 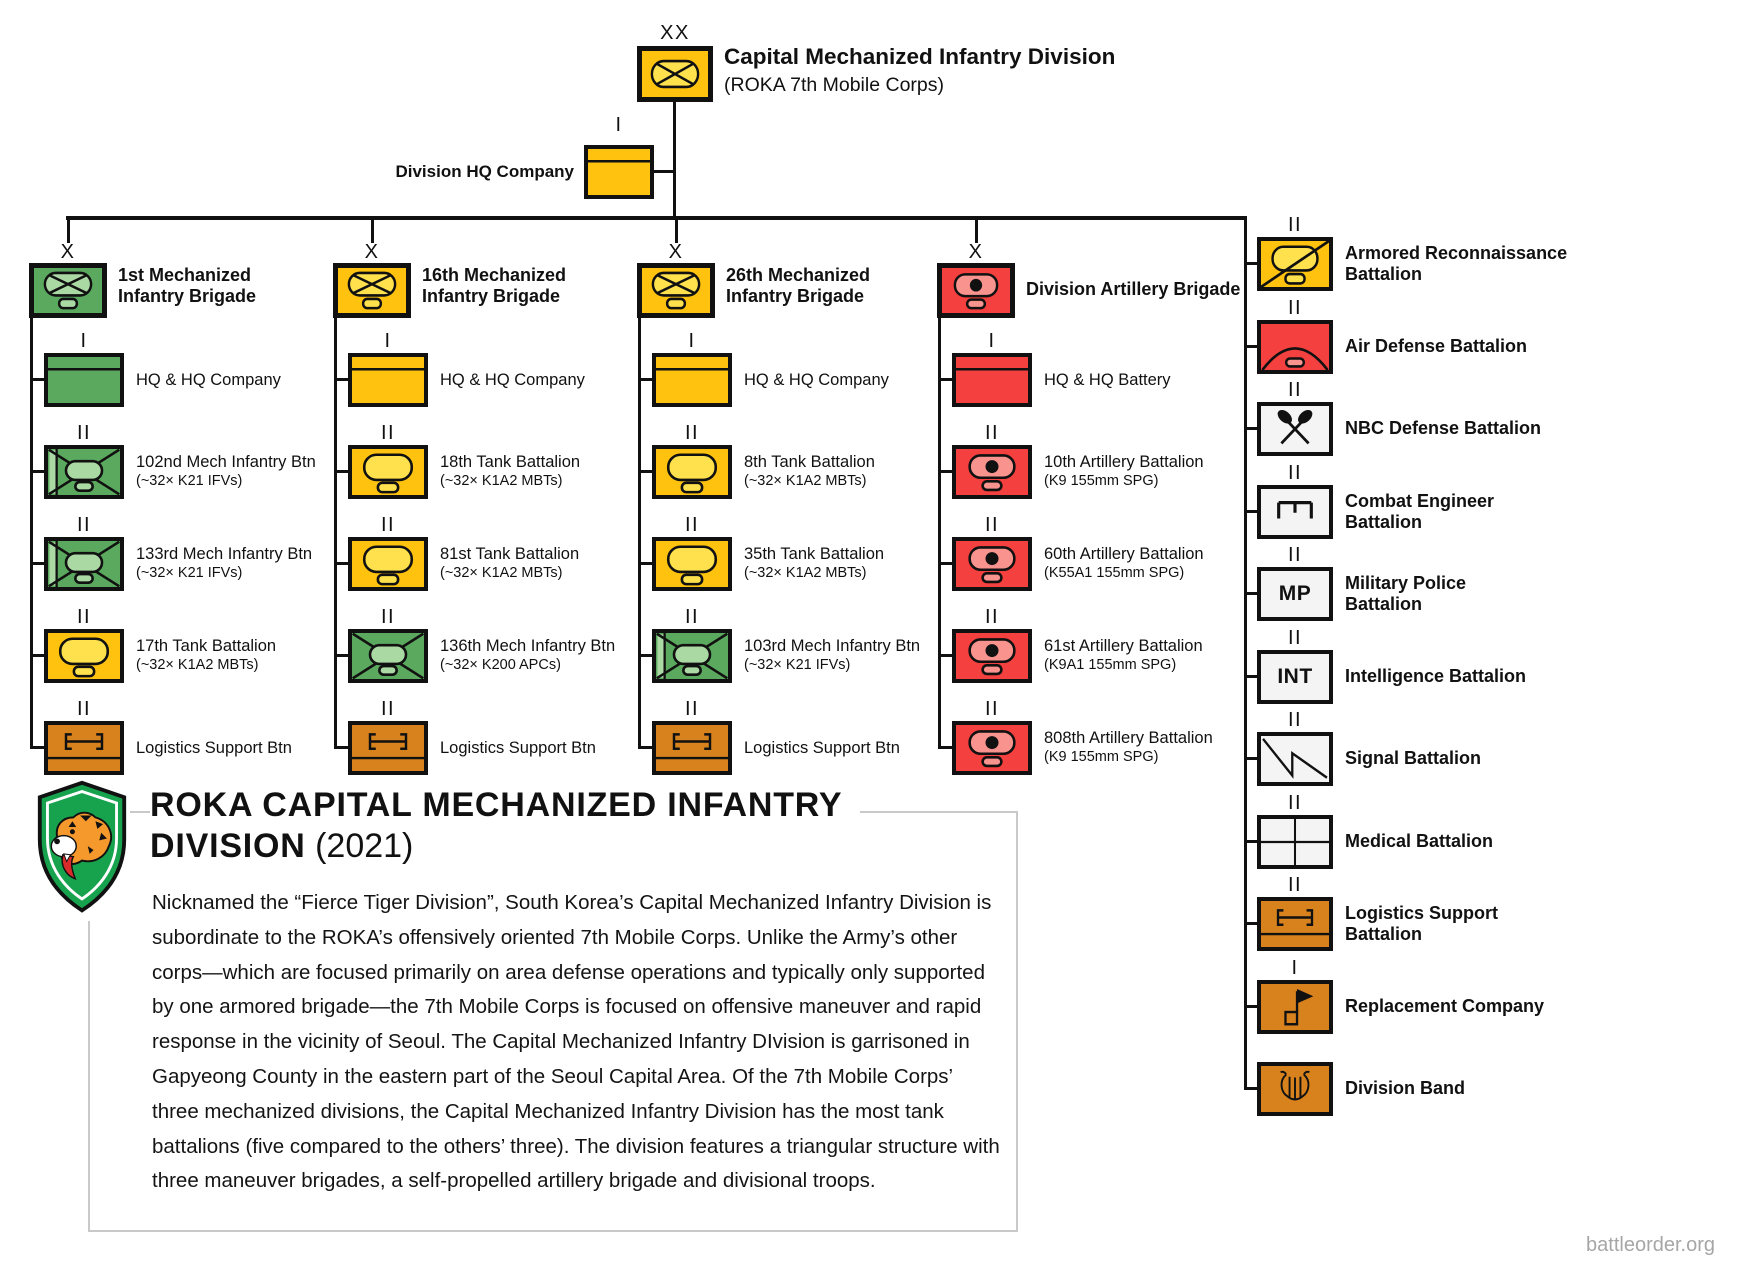 I want to click on medical-icon, so click(x=1295, y=842).